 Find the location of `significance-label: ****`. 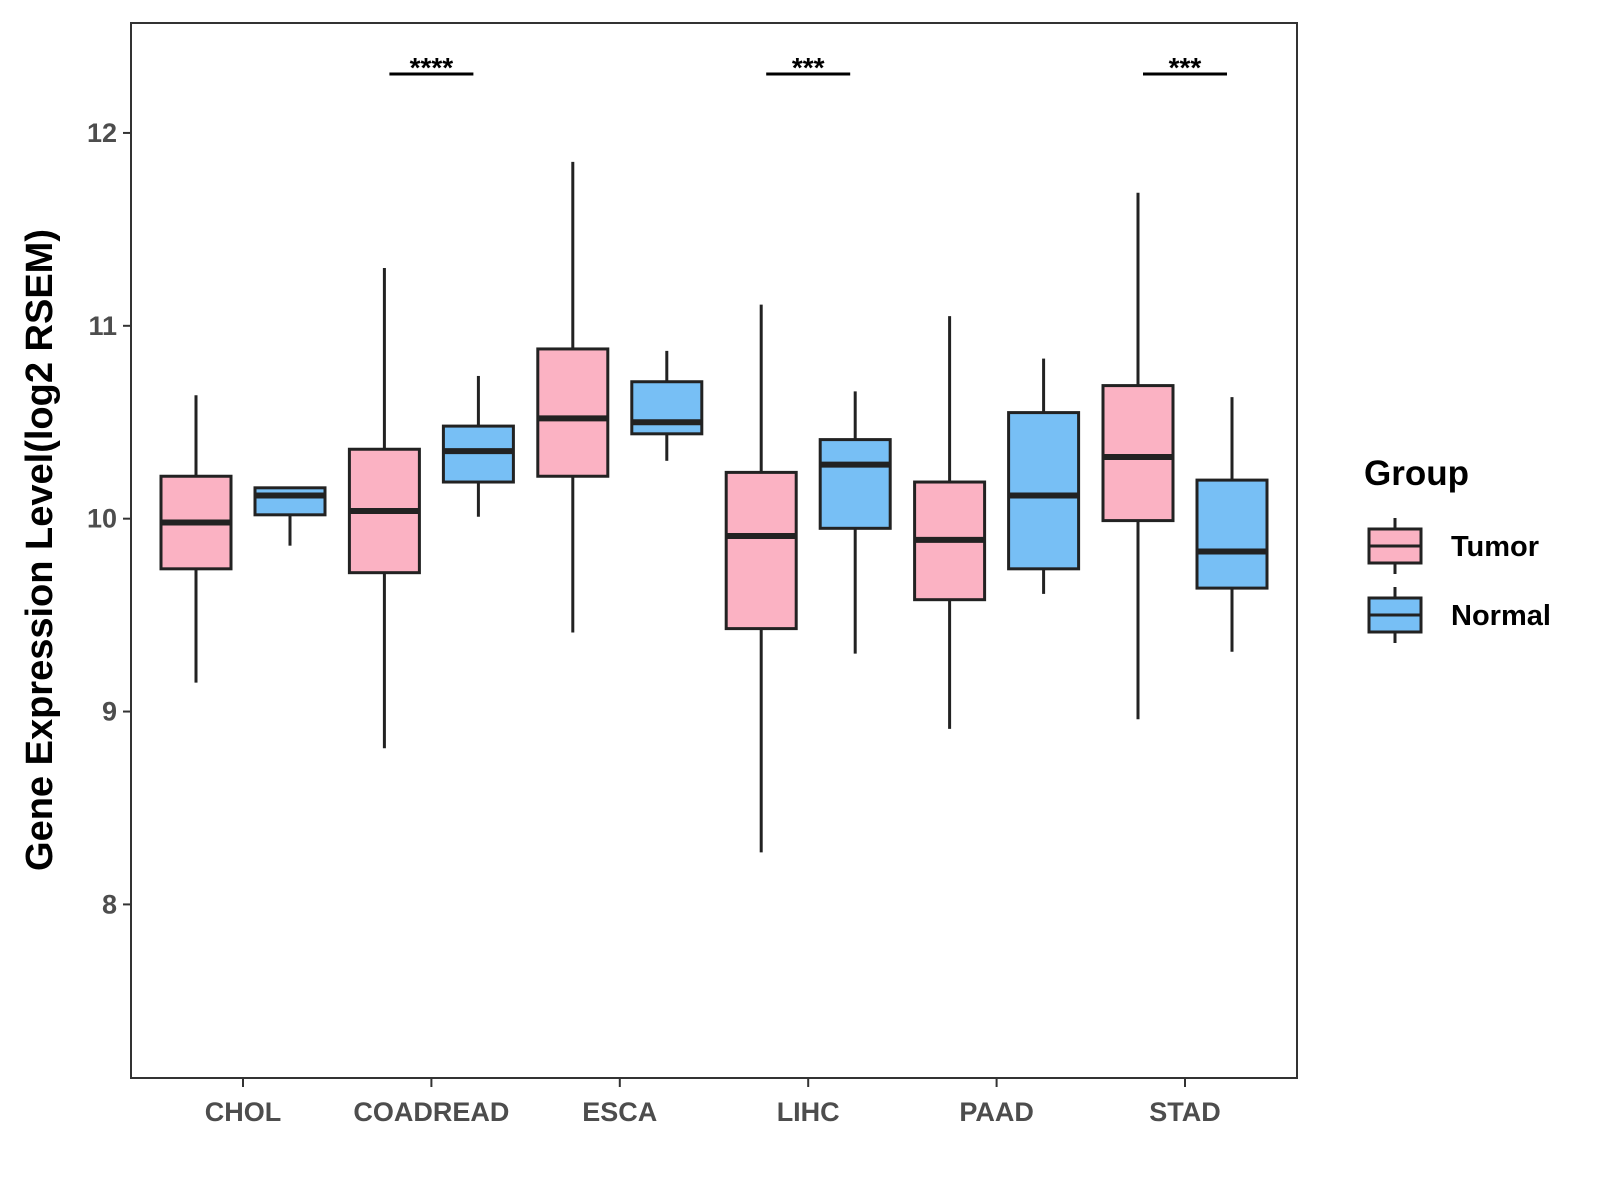

significance-label: **** is located at coordinates (432, 67).